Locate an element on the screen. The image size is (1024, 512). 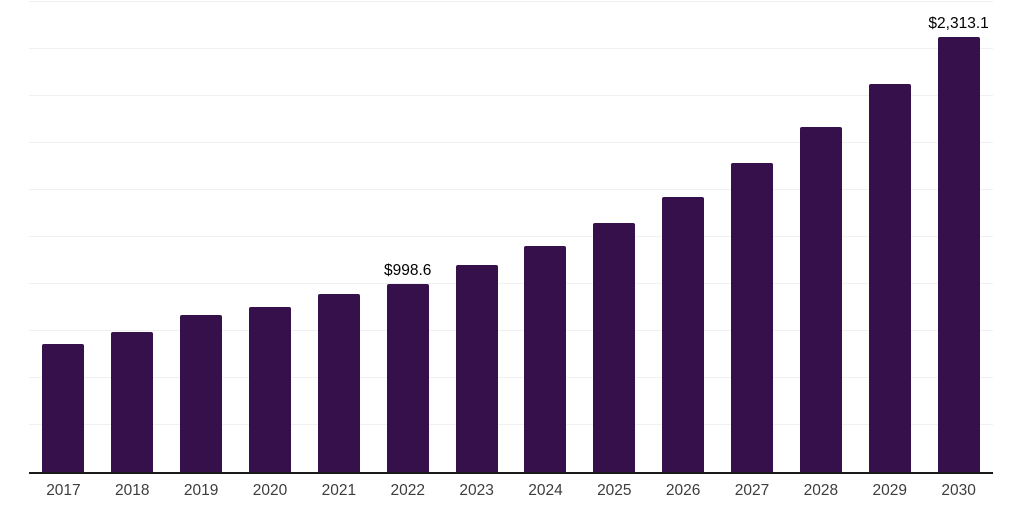
bar-group-2030: $2,313.1 is located at coordinates (958, 236).